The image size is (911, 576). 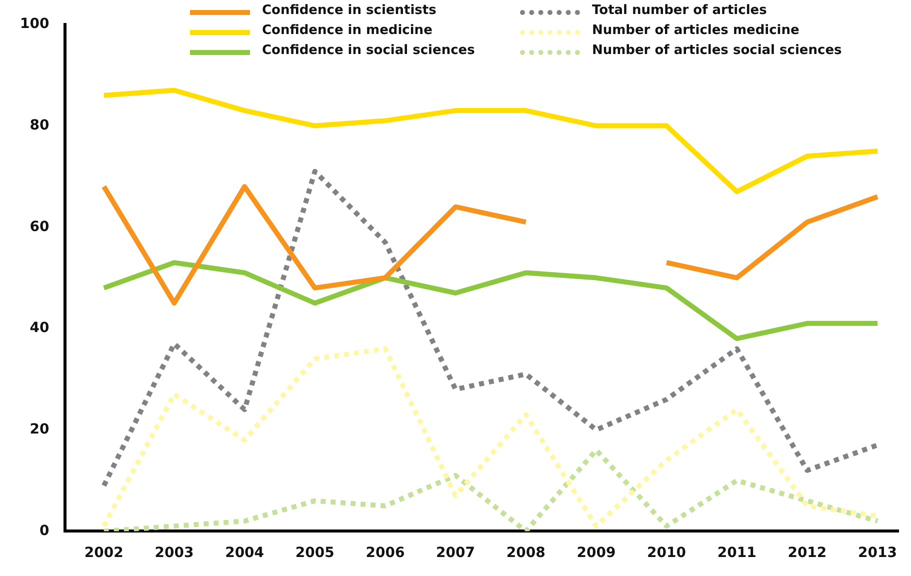 I want to click on legend-label: Confidence in medicine, so click(x=347, y=30).